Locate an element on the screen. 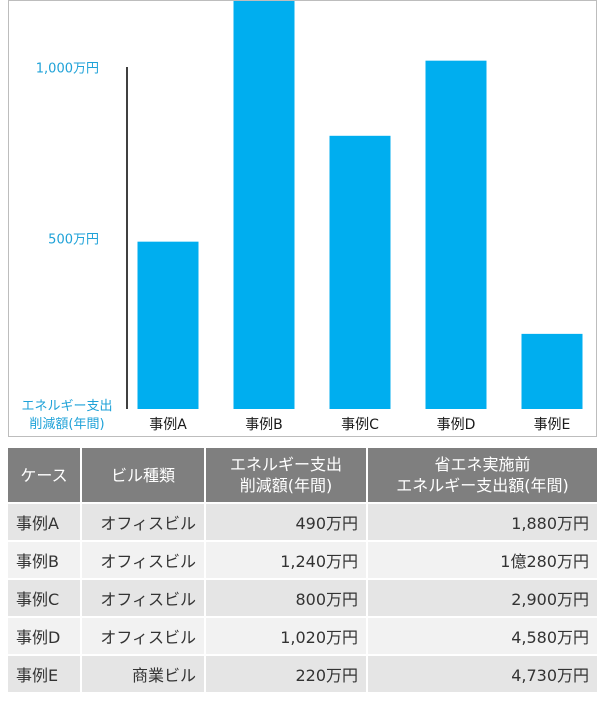 This screenshot has height=703, width=603. cell-case: 事例C is located at coordinates (45, 599).